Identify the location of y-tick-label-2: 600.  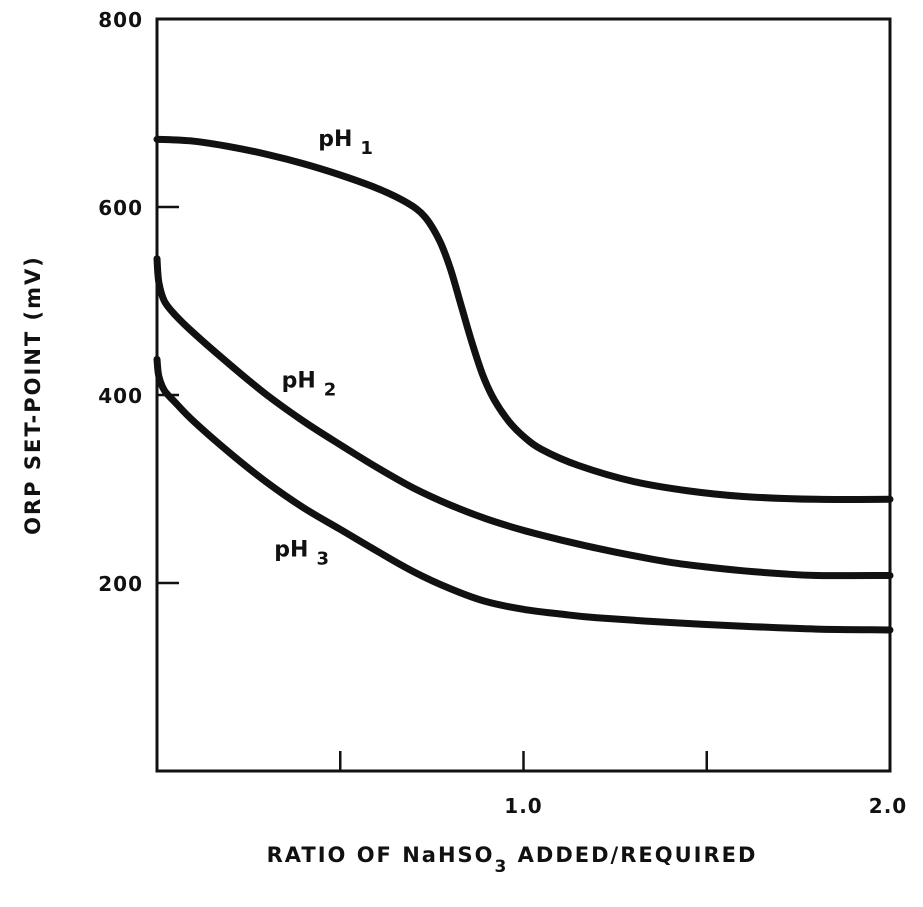
(120, 208).